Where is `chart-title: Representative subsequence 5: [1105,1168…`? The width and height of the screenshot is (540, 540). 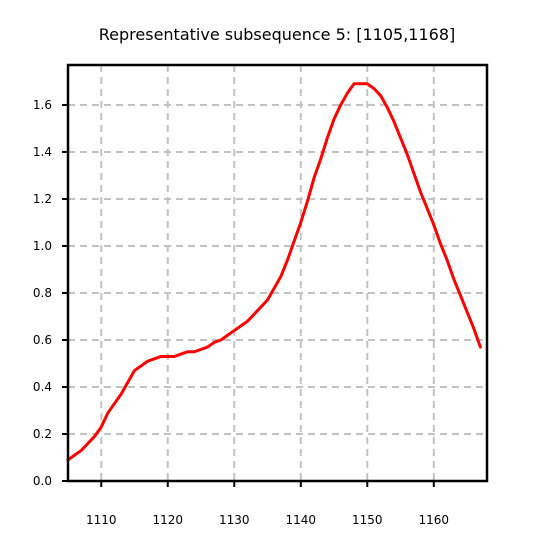
chart-title: Representative subsequence 5: [1105,1168… is located at coordinates (277, 34).